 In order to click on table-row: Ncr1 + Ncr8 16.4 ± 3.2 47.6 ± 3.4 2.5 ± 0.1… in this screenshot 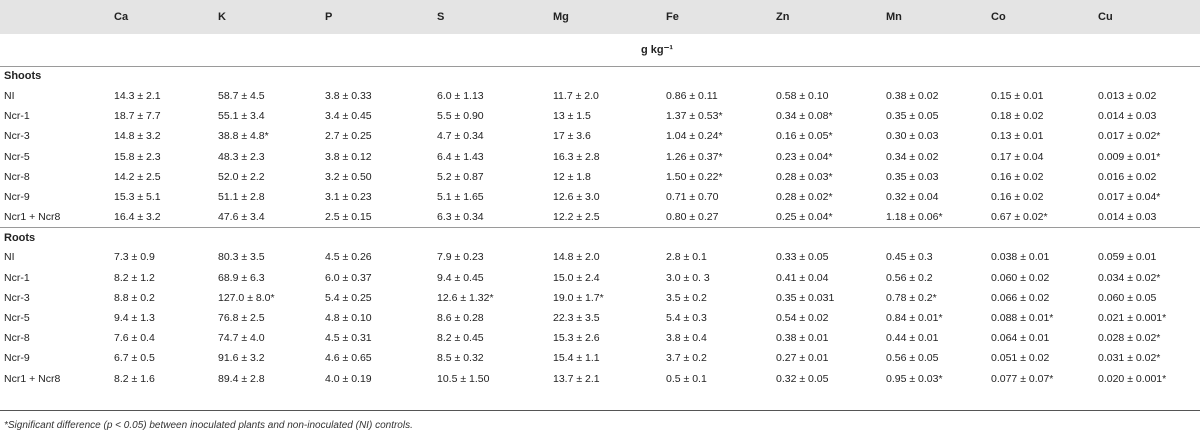, I will do `click(600, 217)`.